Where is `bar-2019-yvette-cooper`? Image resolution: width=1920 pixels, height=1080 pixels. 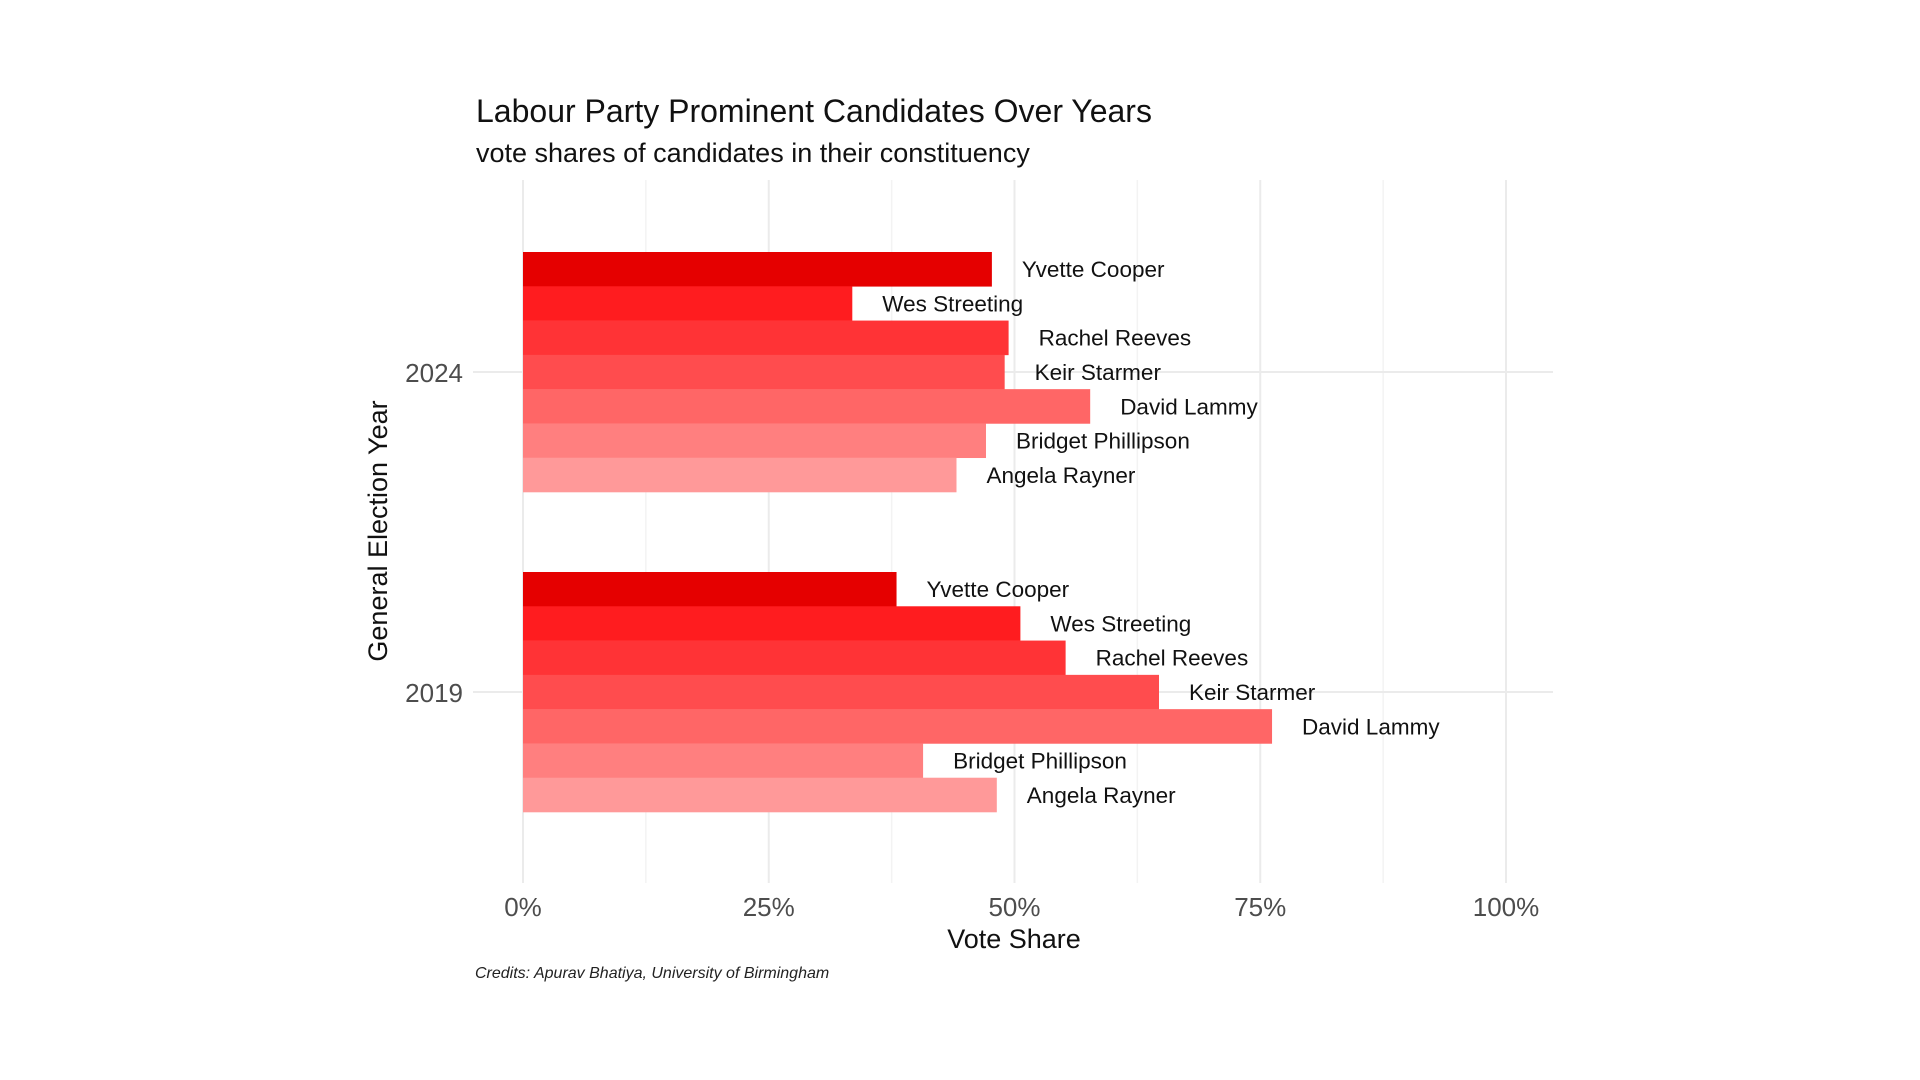 bar-2019-yvette-cooper is located at coordinates (710, 589).